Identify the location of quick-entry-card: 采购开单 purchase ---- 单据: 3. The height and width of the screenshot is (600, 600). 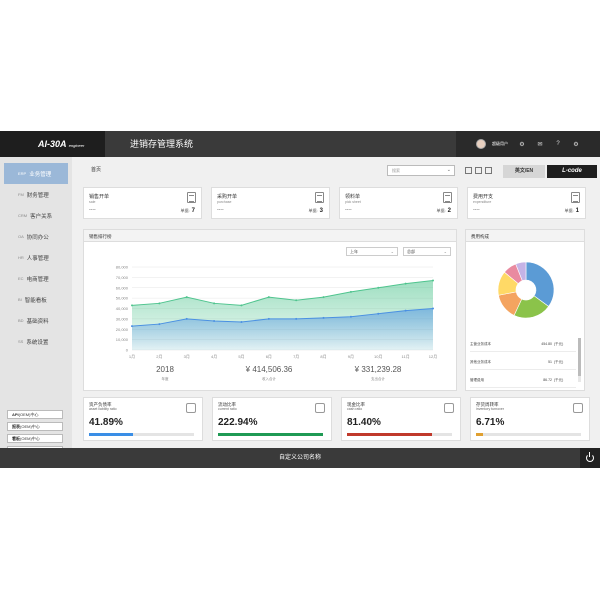
(270, 203).